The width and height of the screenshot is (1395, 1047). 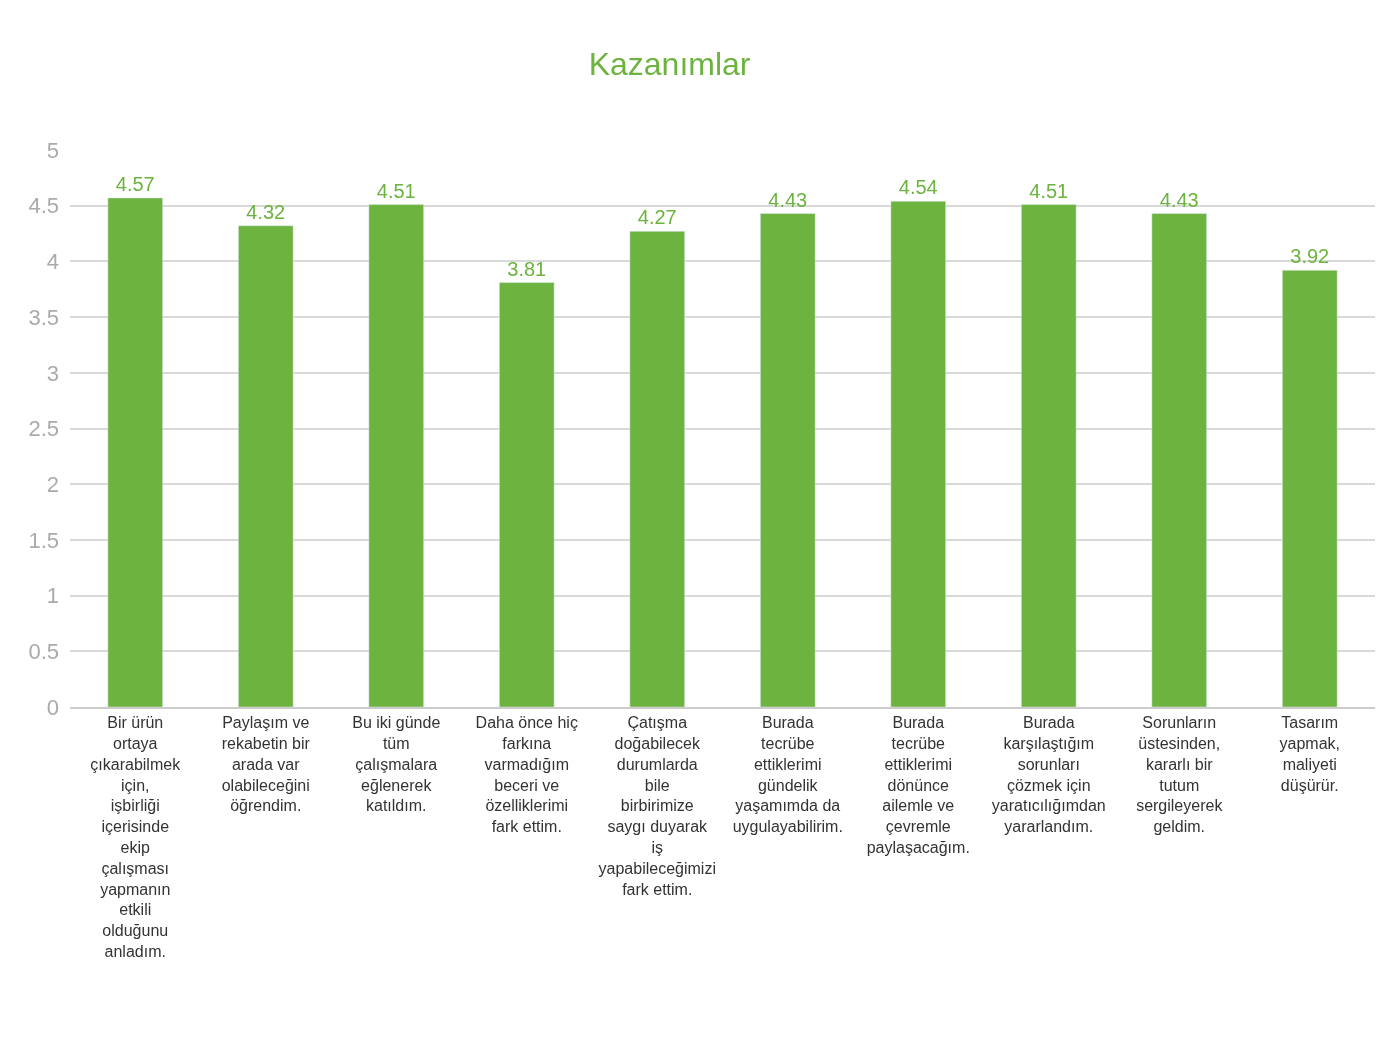 I want to click on data-label: 4.54, so click(x=918, y=187).